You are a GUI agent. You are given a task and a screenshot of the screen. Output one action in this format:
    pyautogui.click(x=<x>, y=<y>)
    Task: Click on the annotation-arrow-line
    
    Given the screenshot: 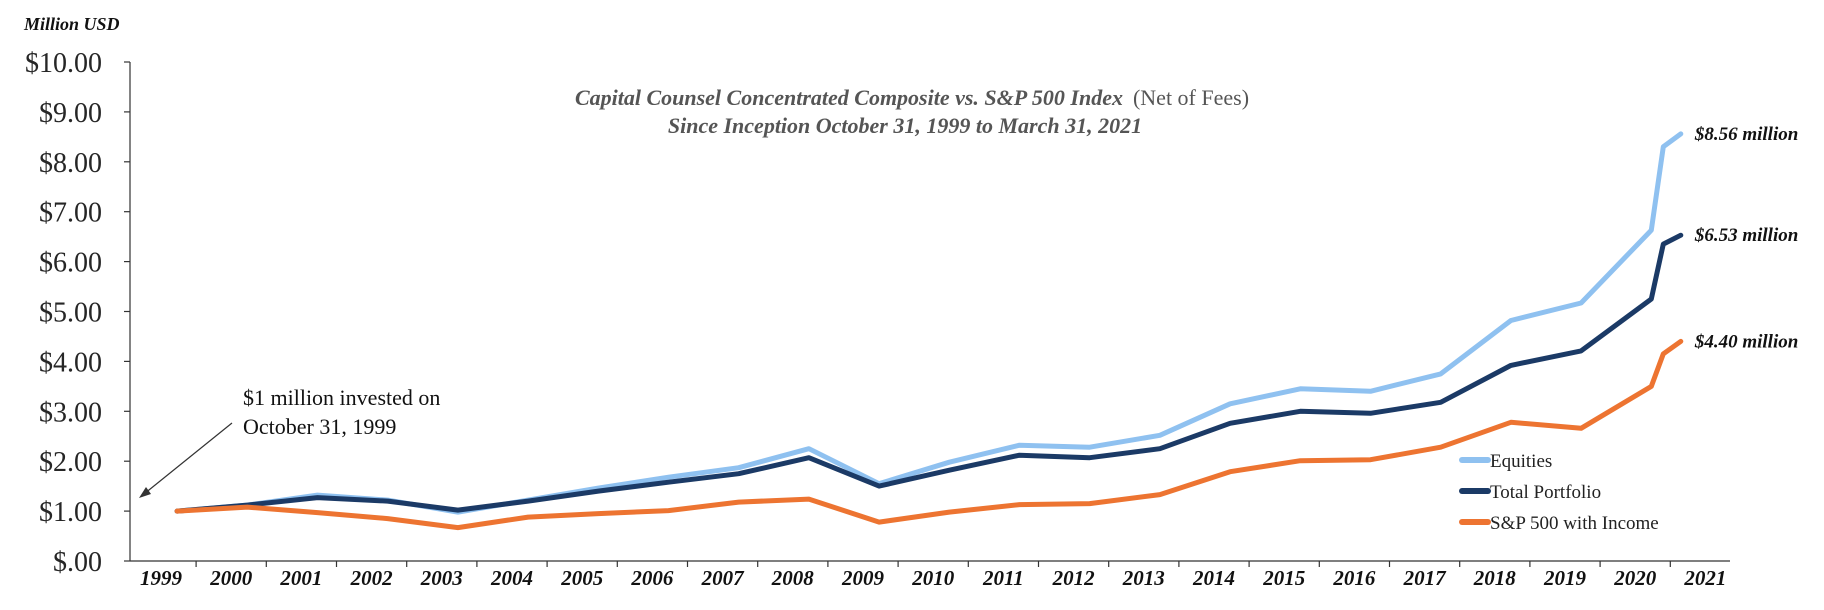 What is the action you would take?
    pyautogui.click(x=188, y=458)
    